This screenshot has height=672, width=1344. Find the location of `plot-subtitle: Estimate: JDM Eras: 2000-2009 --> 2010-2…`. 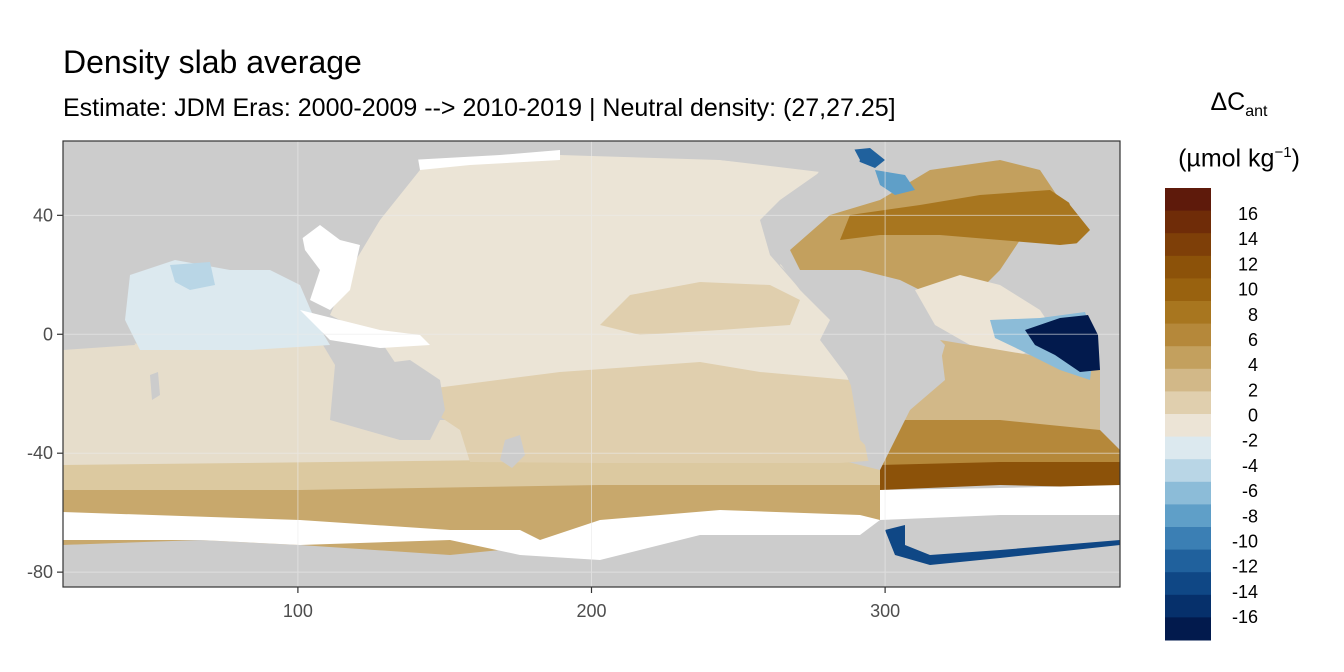

plot-subtitle: Estimate: JDM Eras: 2000-2009 --> 2010-2… is located at coordinates (479, 108).